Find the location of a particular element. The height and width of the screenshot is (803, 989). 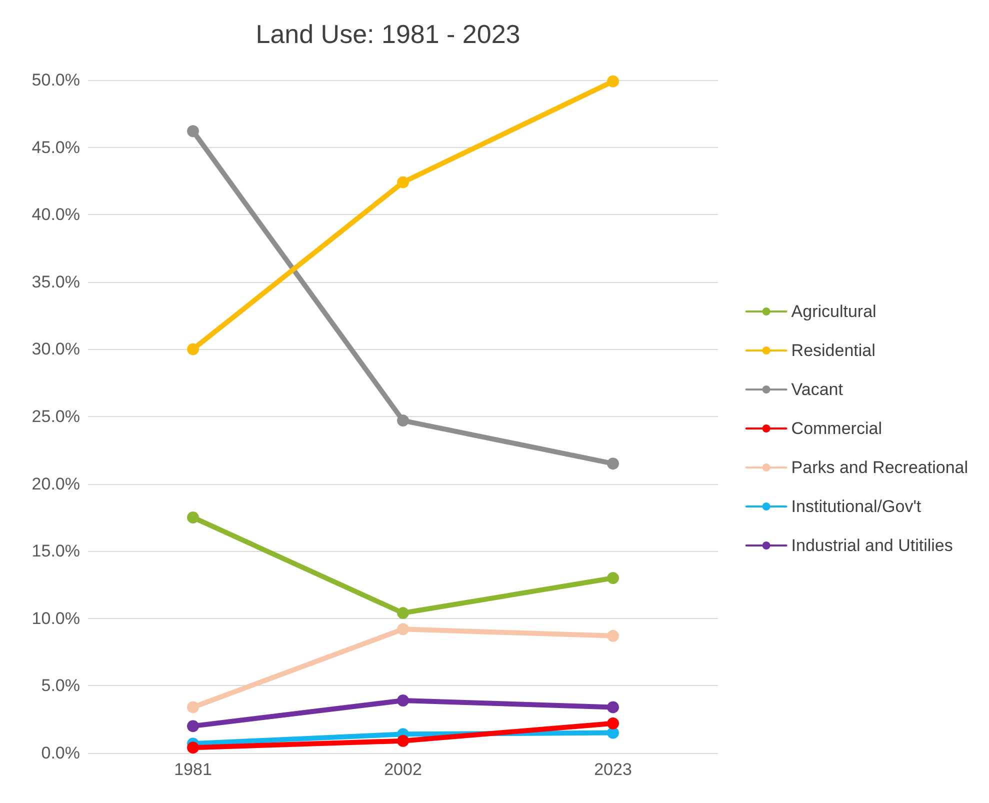

x-tick-label: 1981 is located at coordinates (193, 769).